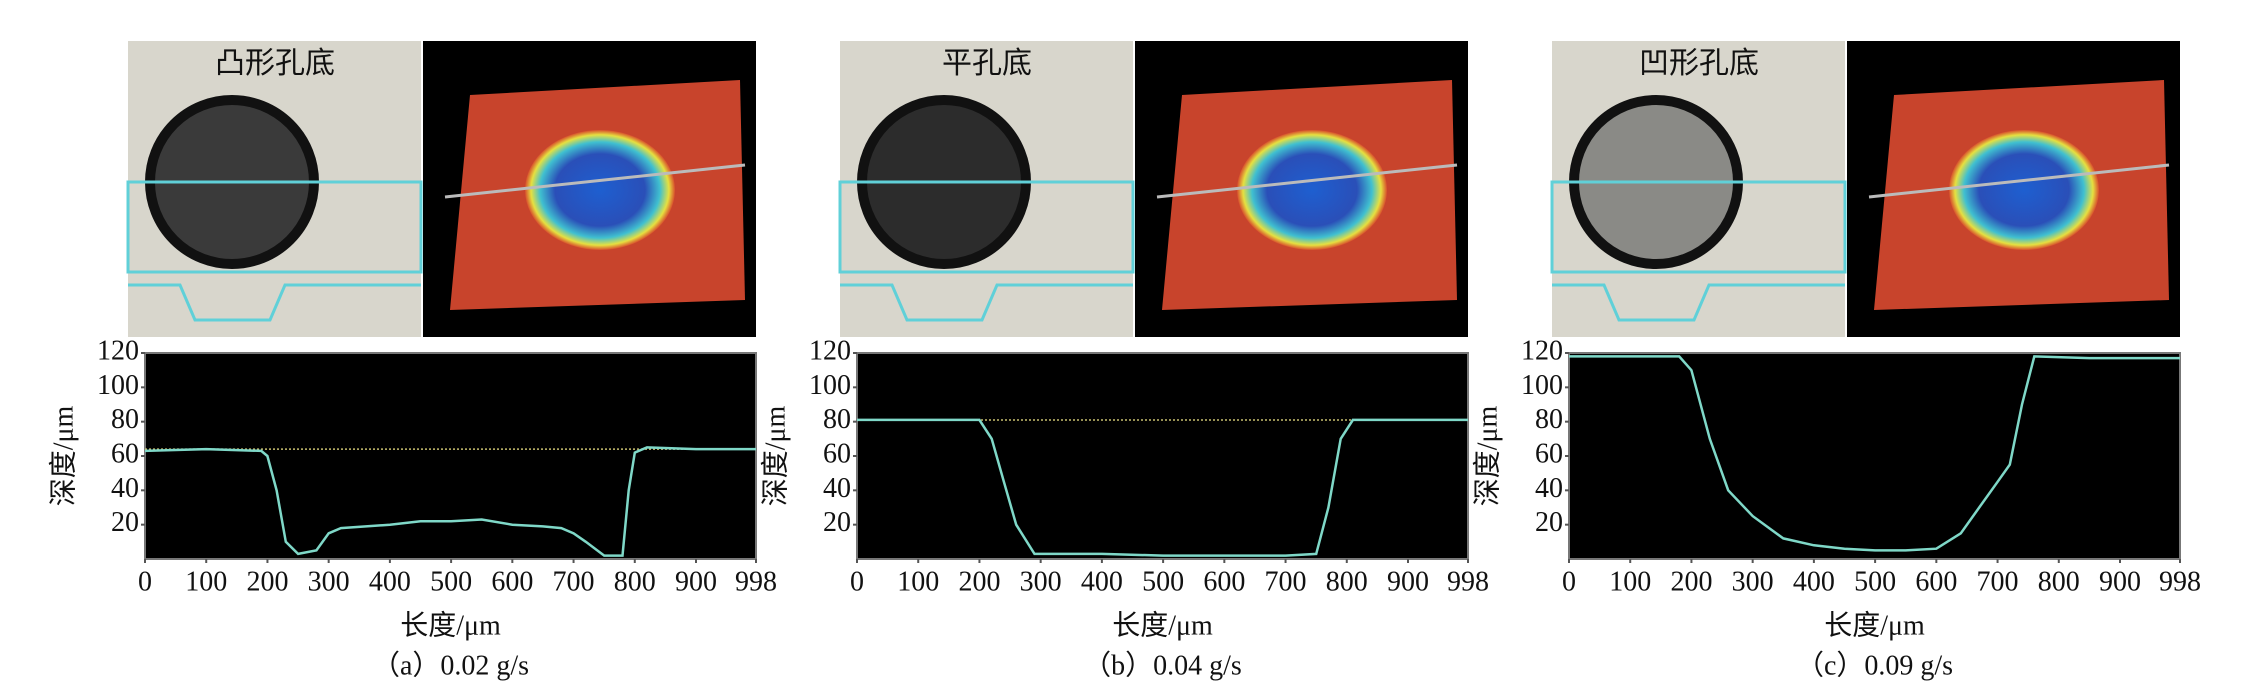 This screenshot has height=686, width=2244. Describe the element at coordinates (1699, 63) in the screenshot. I see `image-label: 凹形孔底` at that location.